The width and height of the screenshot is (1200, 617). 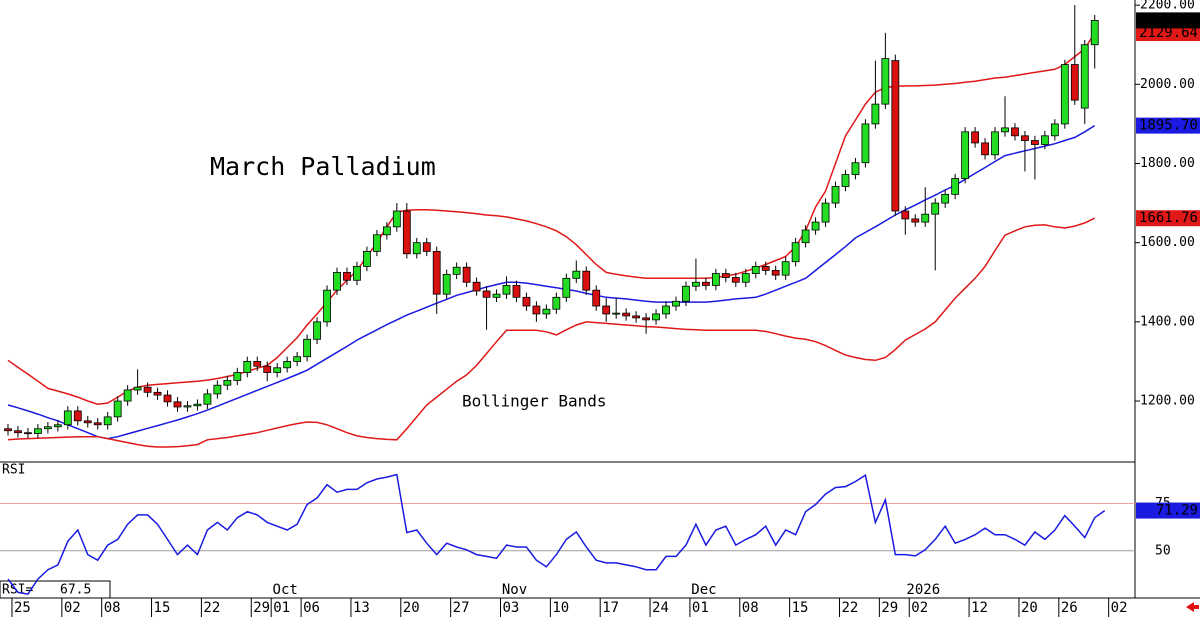 What do you see at coordinates (511, 608) in the screenshot?
I see `x-tick-label: 03` at bounding box center [511, 608].